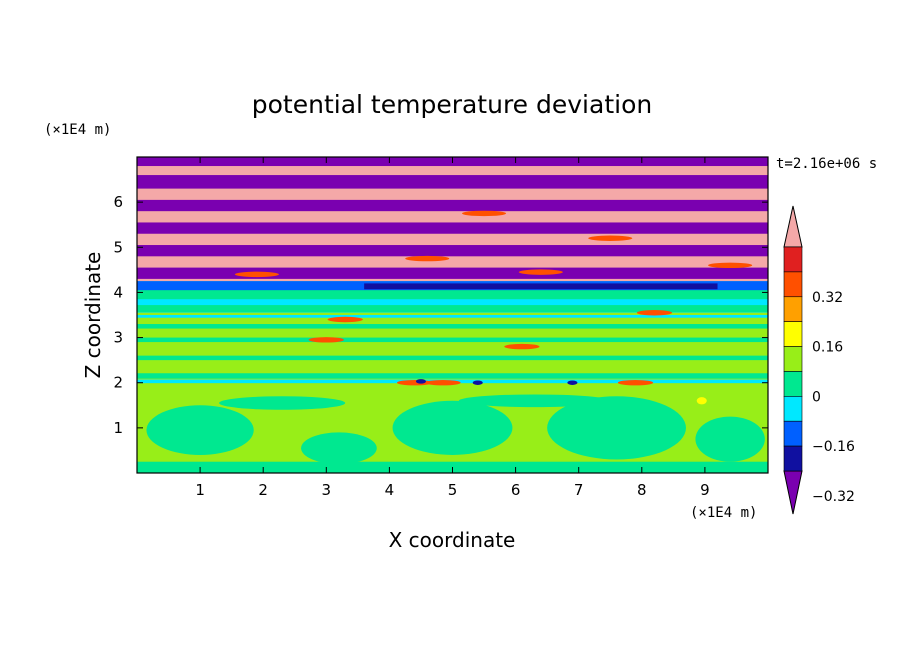 The height and width of the screenshot is (654, 904). What do you see at coordinates (118, 428) in the screenshot?
I see `y-tick-label: 1` at bounding box center [118, 428].